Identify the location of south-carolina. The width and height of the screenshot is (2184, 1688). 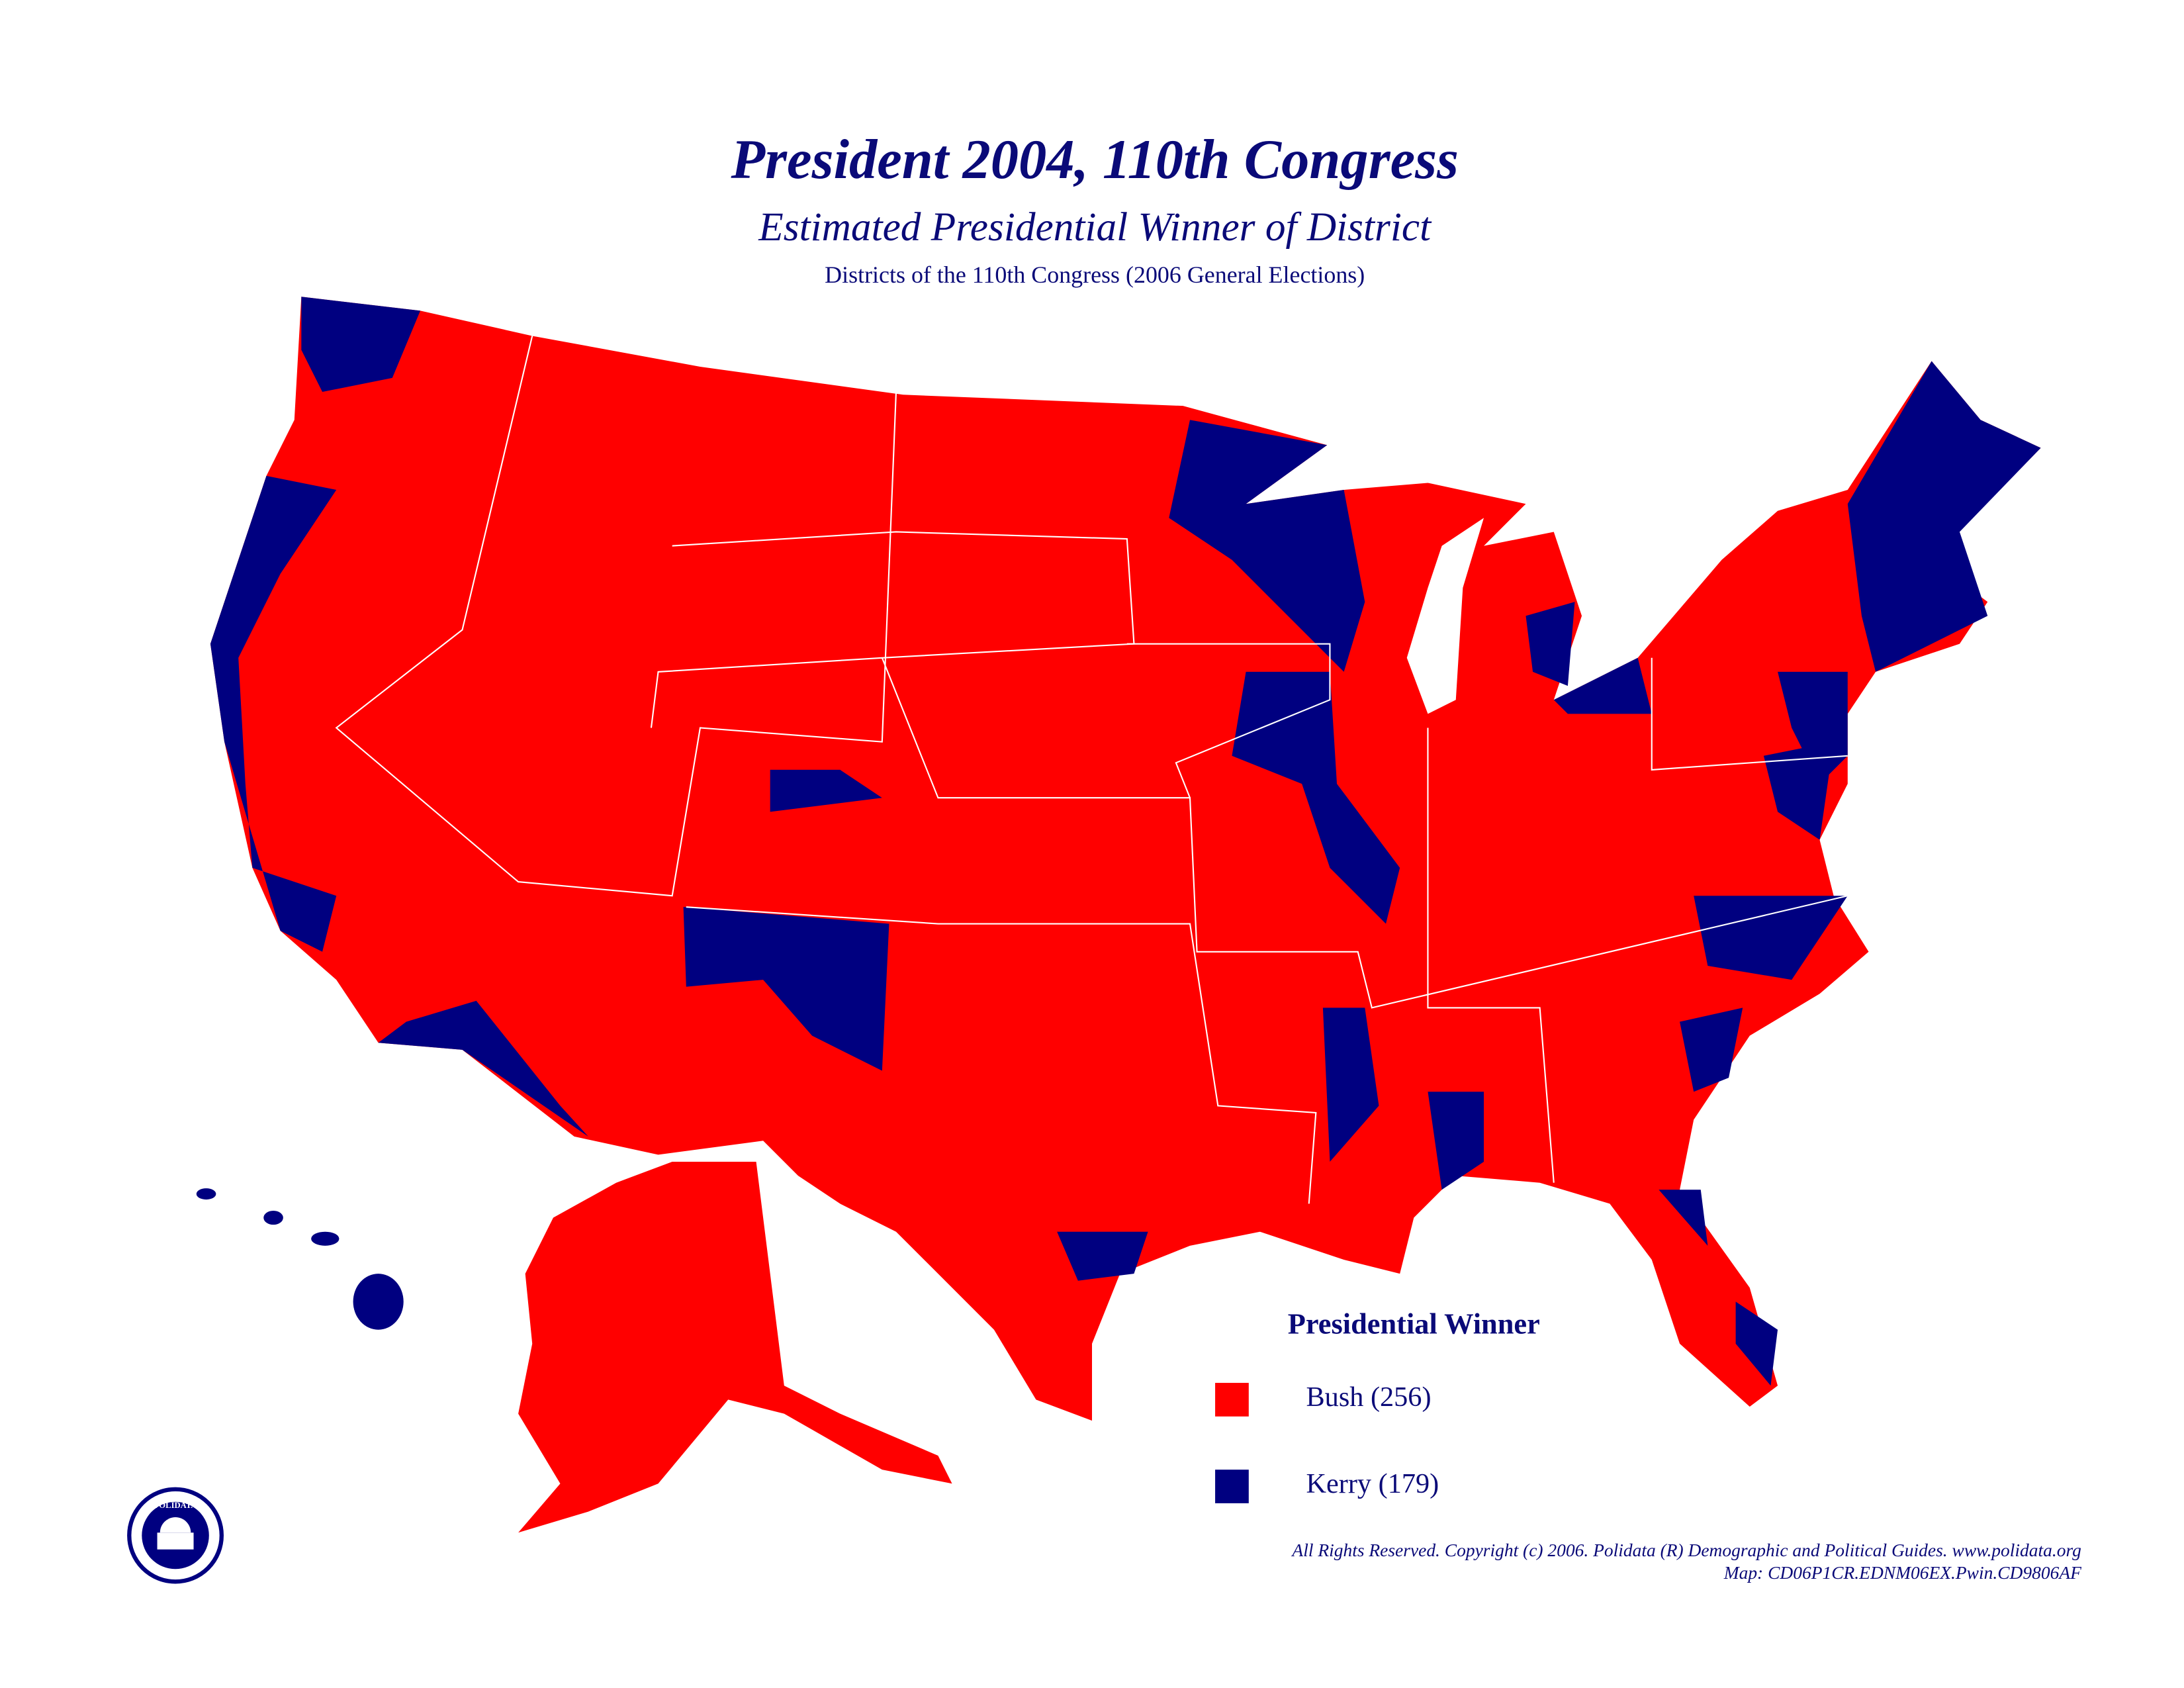
(1712, 1050).